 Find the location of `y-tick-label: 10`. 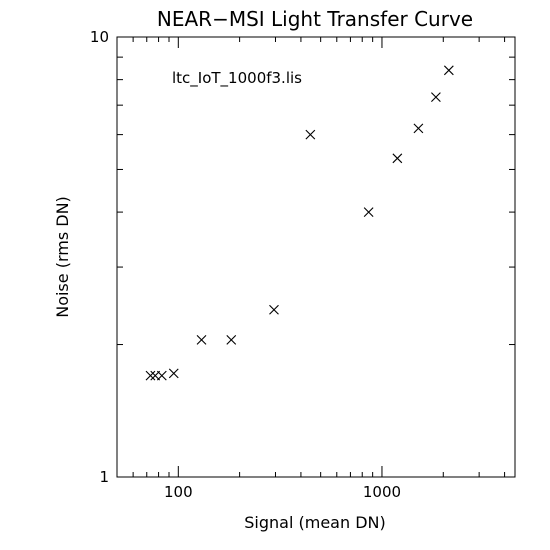

y-tick-label: 10 is located at coordinates (99, 37).